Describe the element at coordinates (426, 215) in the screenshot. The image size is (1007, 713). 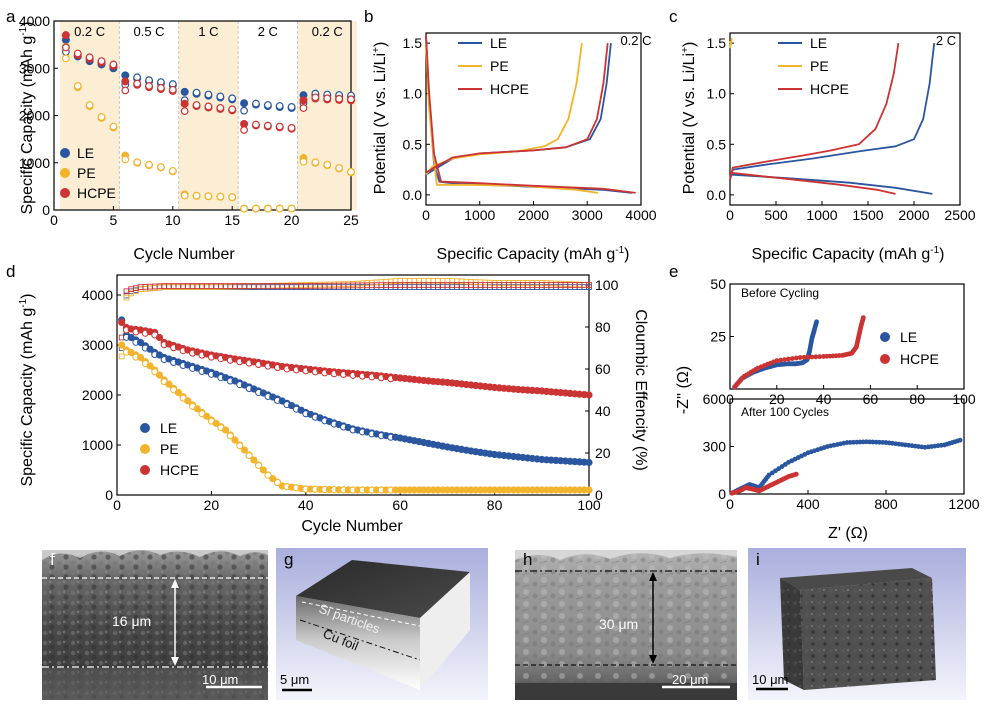
I see `panel-b-xtick-label: 0` at that location.